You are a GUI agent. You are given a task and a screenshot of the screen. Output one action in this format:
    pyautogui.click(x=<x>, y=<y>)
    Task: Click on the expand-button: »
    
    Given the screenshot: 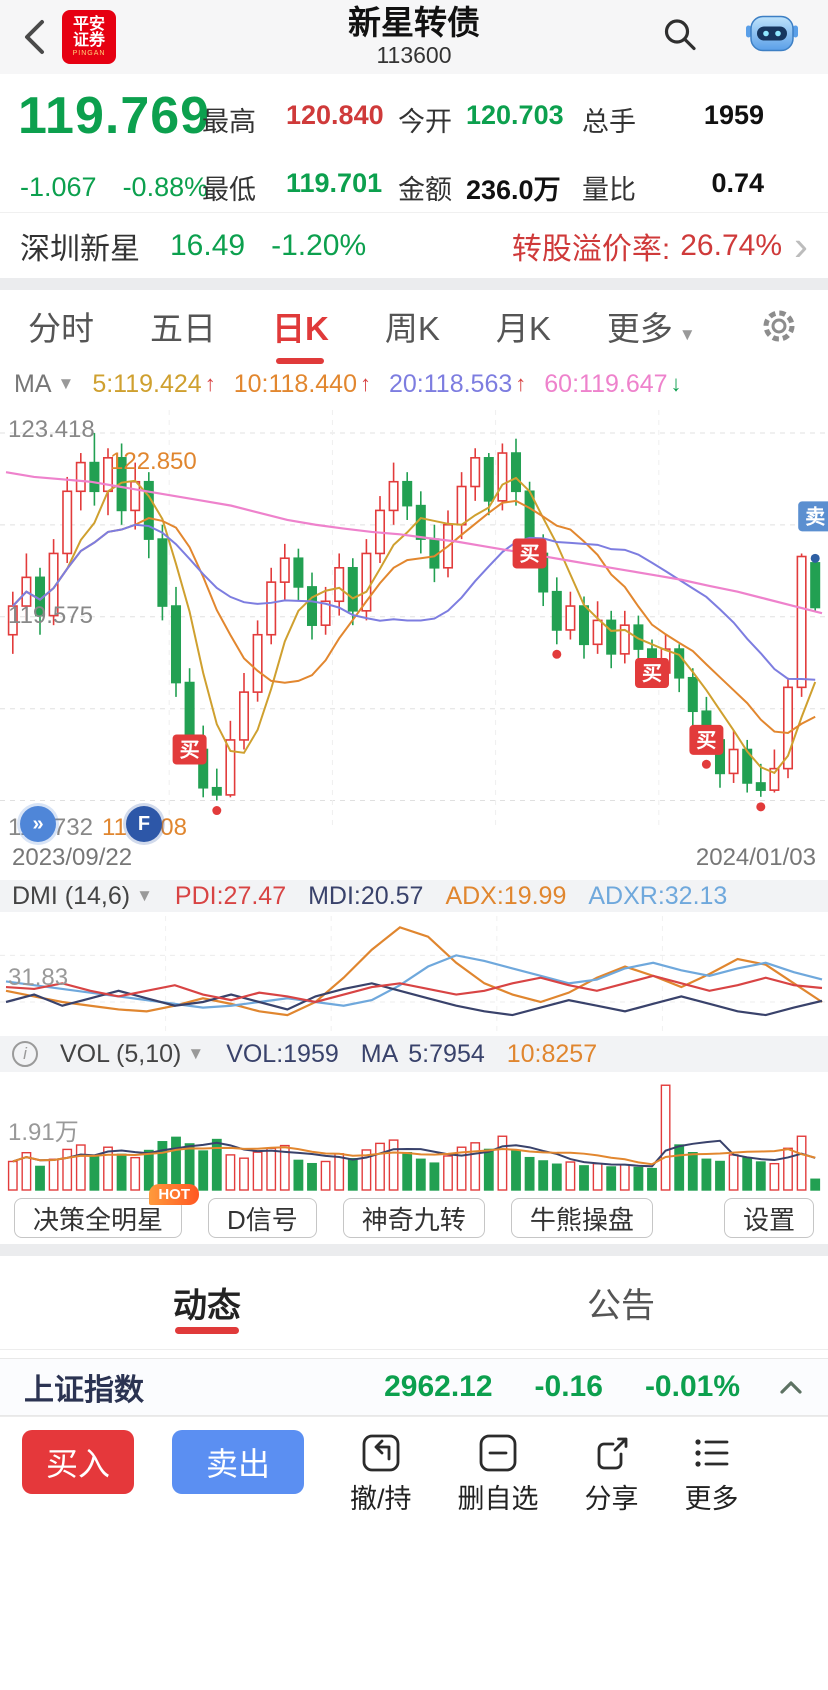 What is the action you would take?
    pyautogui.click(x=38, y=824)
    